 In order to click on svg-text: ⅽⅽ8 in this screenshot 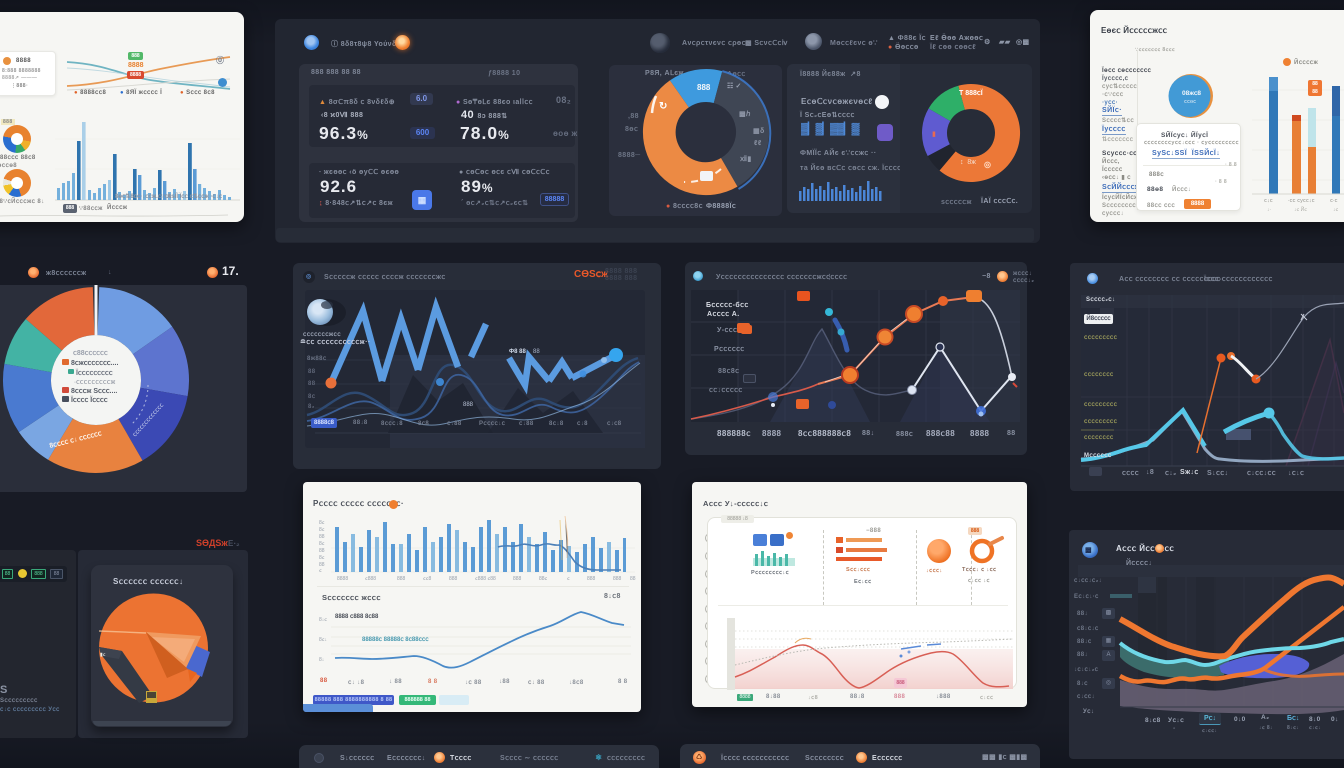, I will do `click(427, 579)`.